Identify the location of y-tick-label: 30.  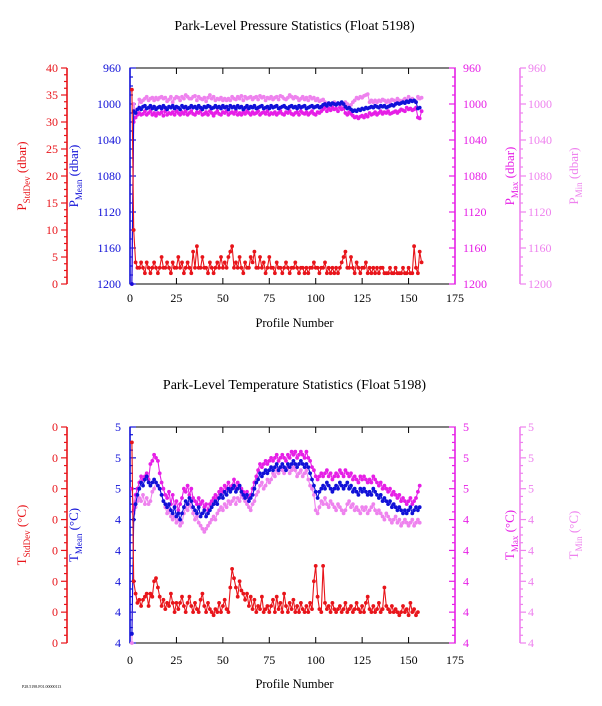
(52, 122).